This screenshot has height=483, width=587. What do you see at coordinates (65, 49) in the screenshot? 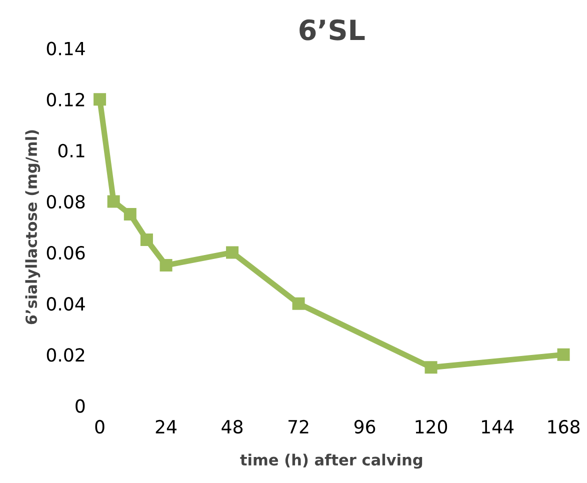
I see `y-tick-label: 0.14` at bounding box center [65, 49].